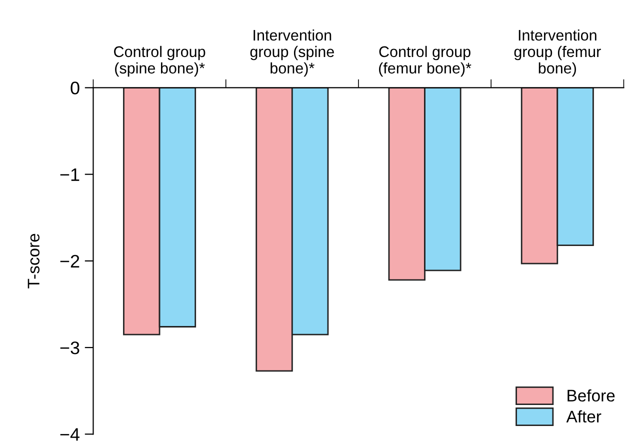 Image resolution: width=643 pixels, height=443 pixels. What do you see at coordinates (584, 416) in the screenshot?
I see `legend-label: After` at bounding box center [584, 416].